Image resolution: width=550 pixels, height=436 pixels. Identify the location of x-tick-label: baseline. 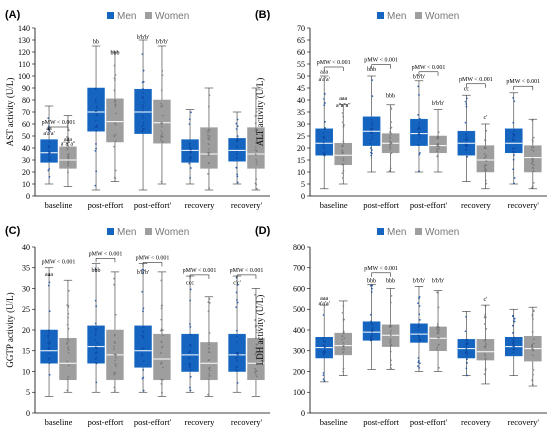
(334, 422).